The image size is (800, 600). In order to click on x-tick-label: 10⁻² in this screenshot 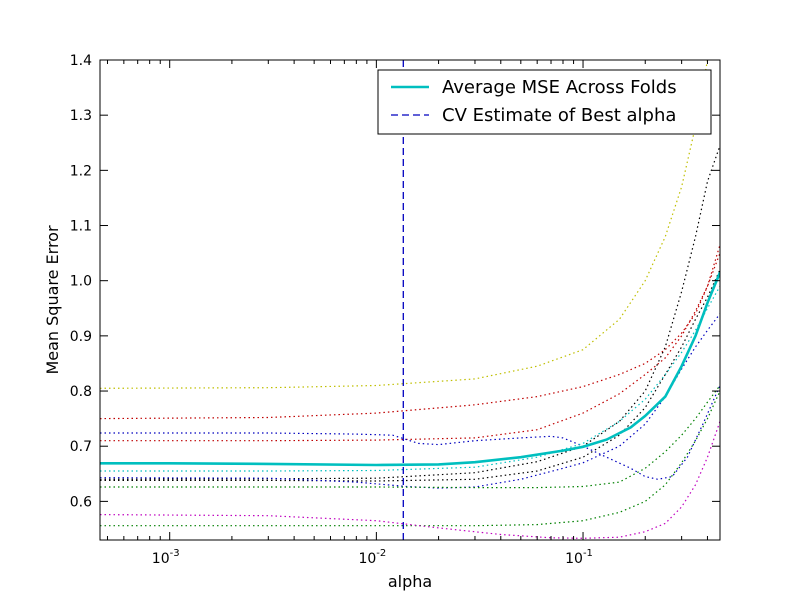, I will do `click(372, 557)`.